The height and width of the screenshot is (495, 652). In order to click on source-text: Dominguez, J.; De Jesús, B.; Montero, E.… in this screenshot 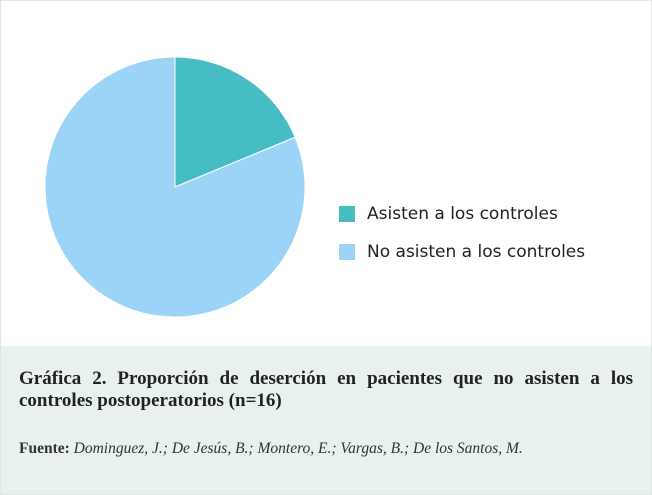, I will do `click(298, 448)`.